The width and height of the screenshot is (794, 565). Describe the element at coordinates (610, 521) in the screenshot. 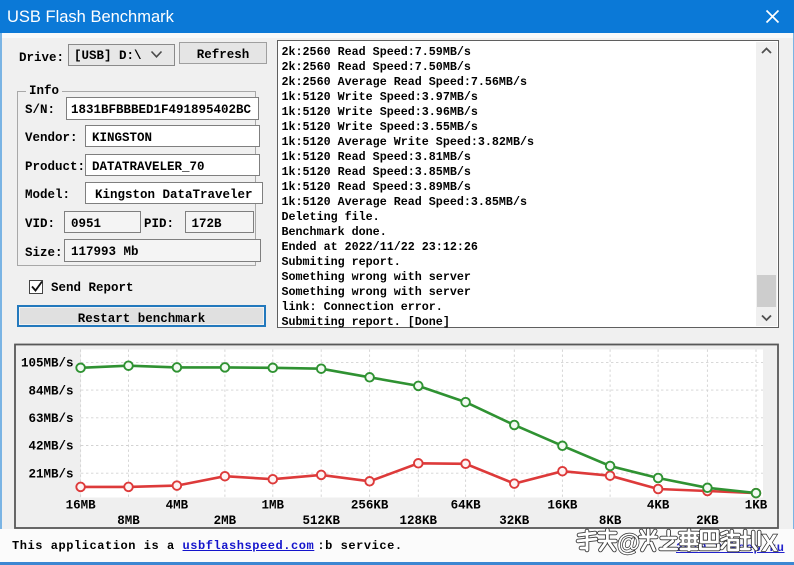

I see `svg-text: 8KB` at that location.